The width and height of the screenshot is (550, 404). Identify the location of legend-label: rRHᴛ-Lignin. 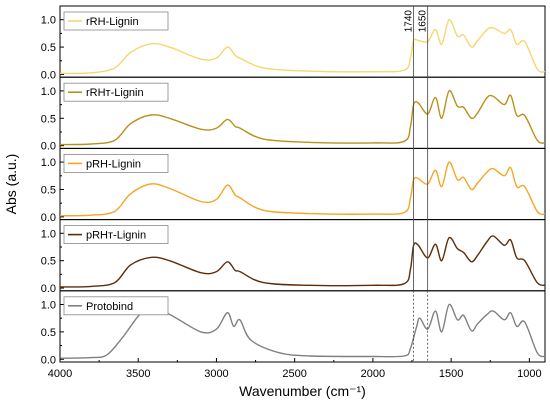
(115, 93).